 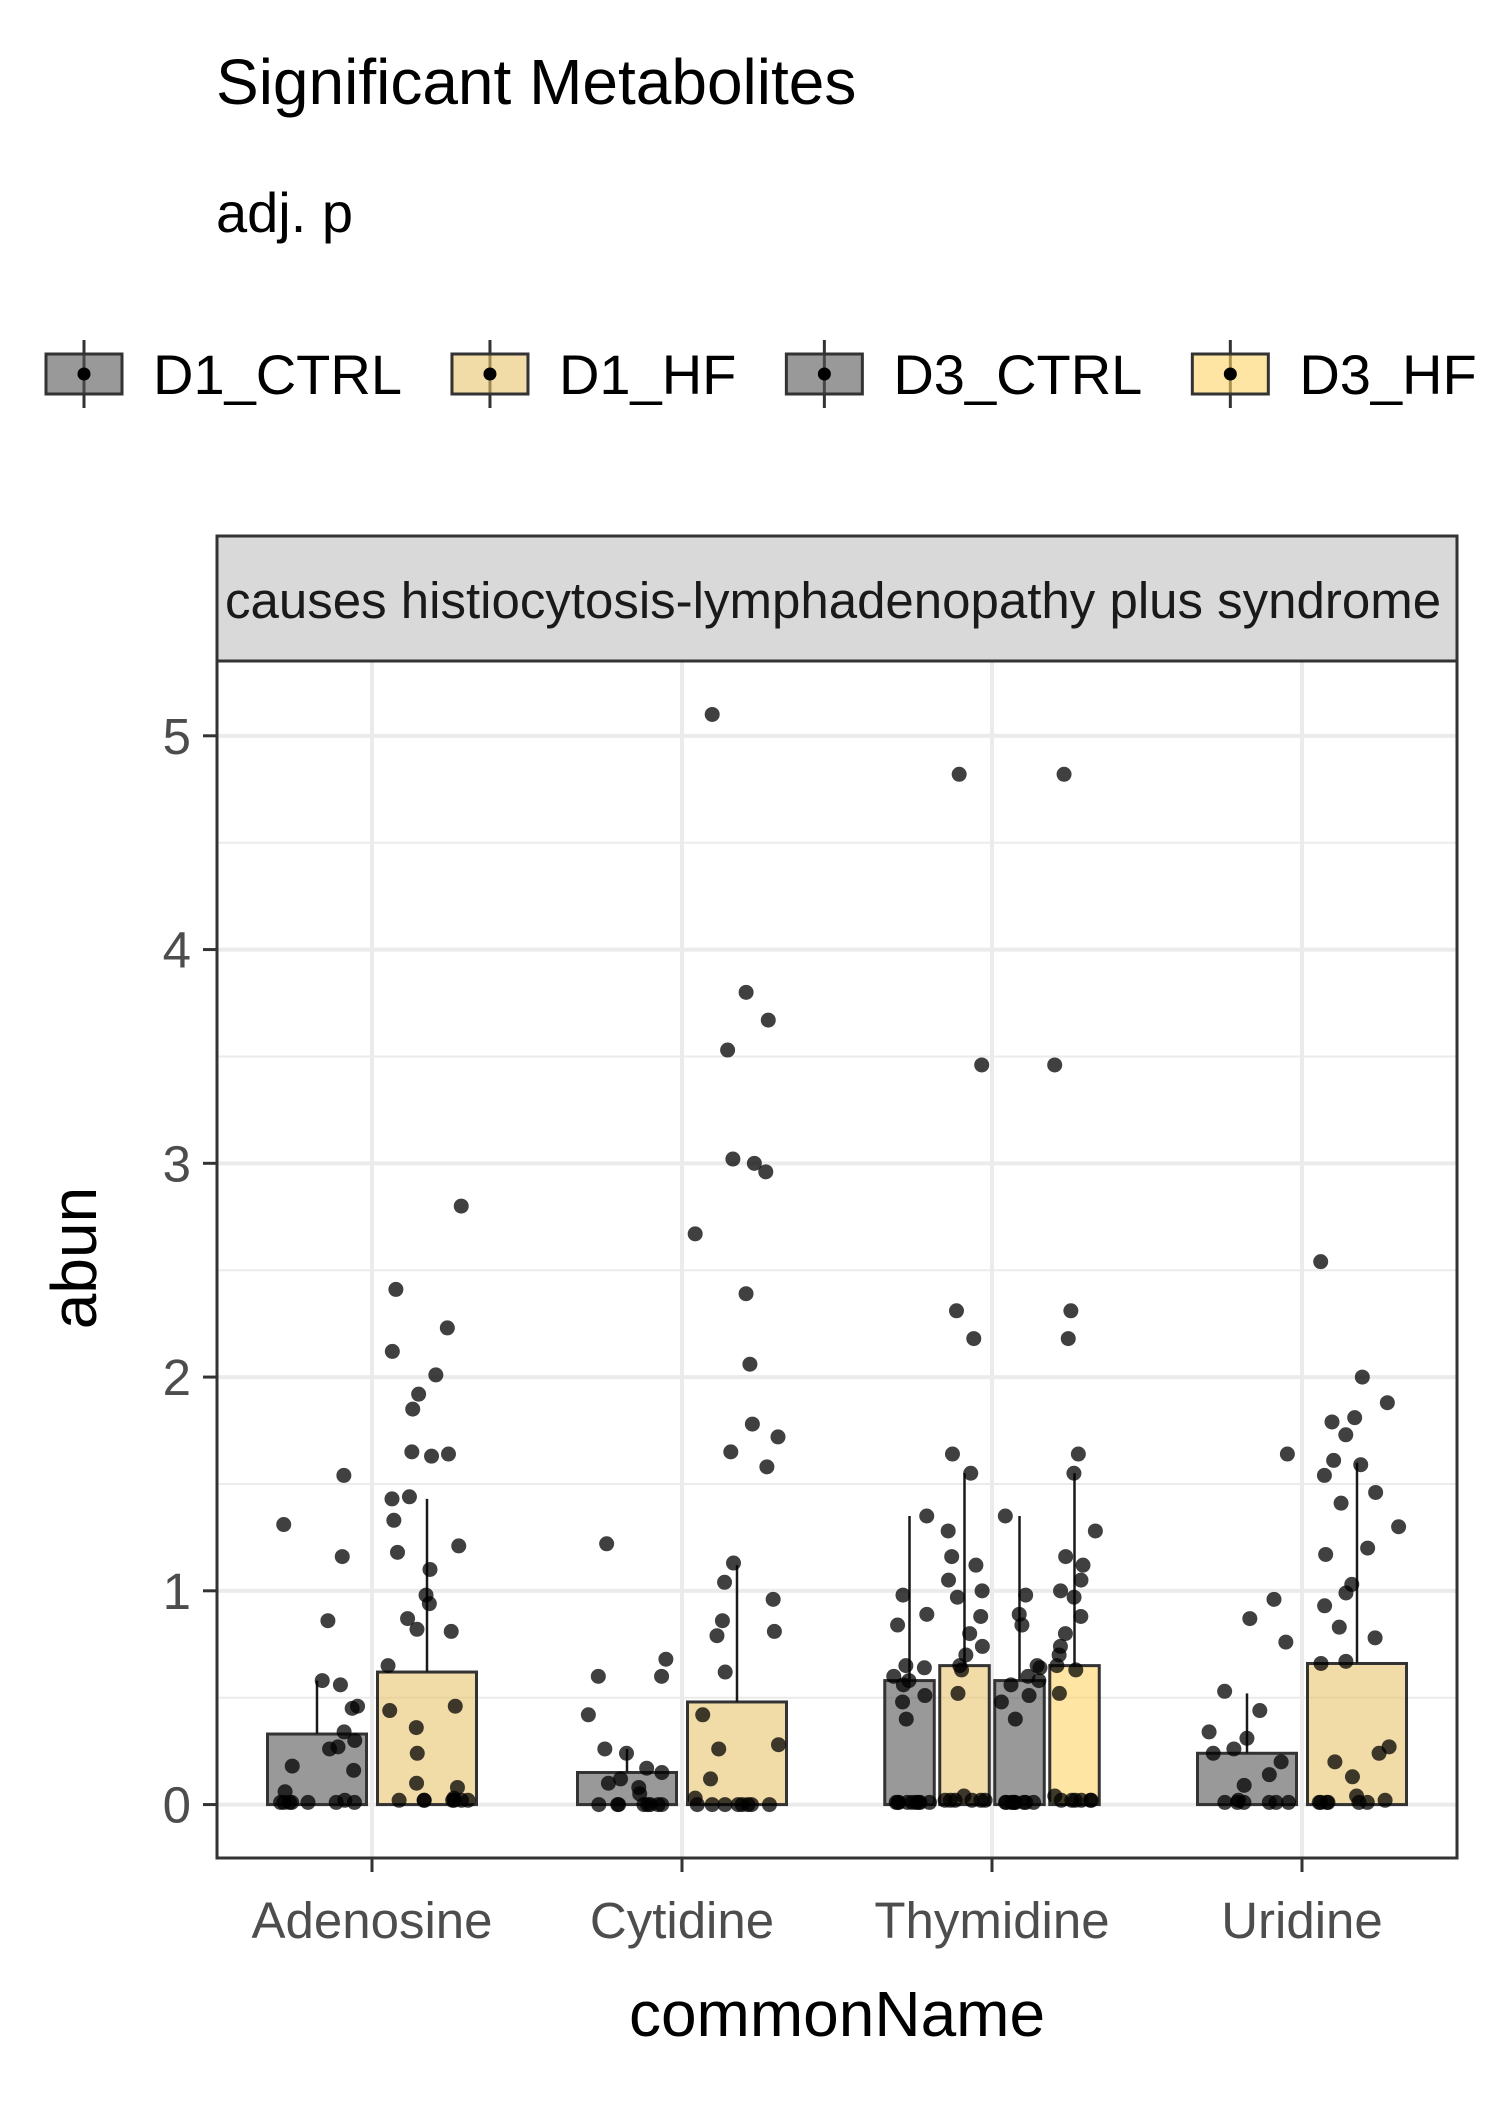 What do you see at coordinates (284, 212) in the screenshot?
I see `chart-subtitle: adj. p` at bounding box center [284, 212].